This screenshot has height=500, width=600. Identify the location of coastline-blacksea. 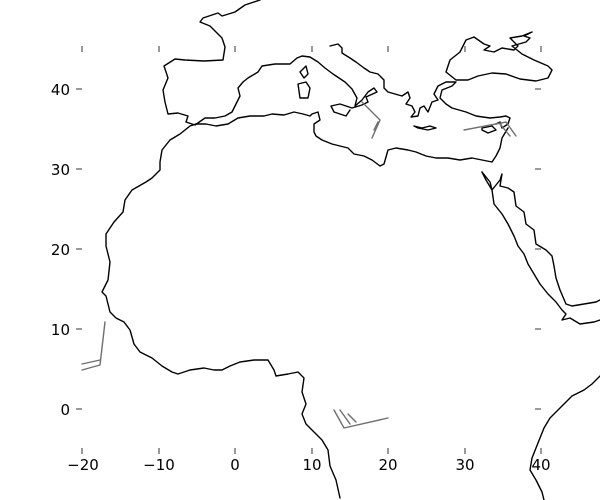
(499, 56).